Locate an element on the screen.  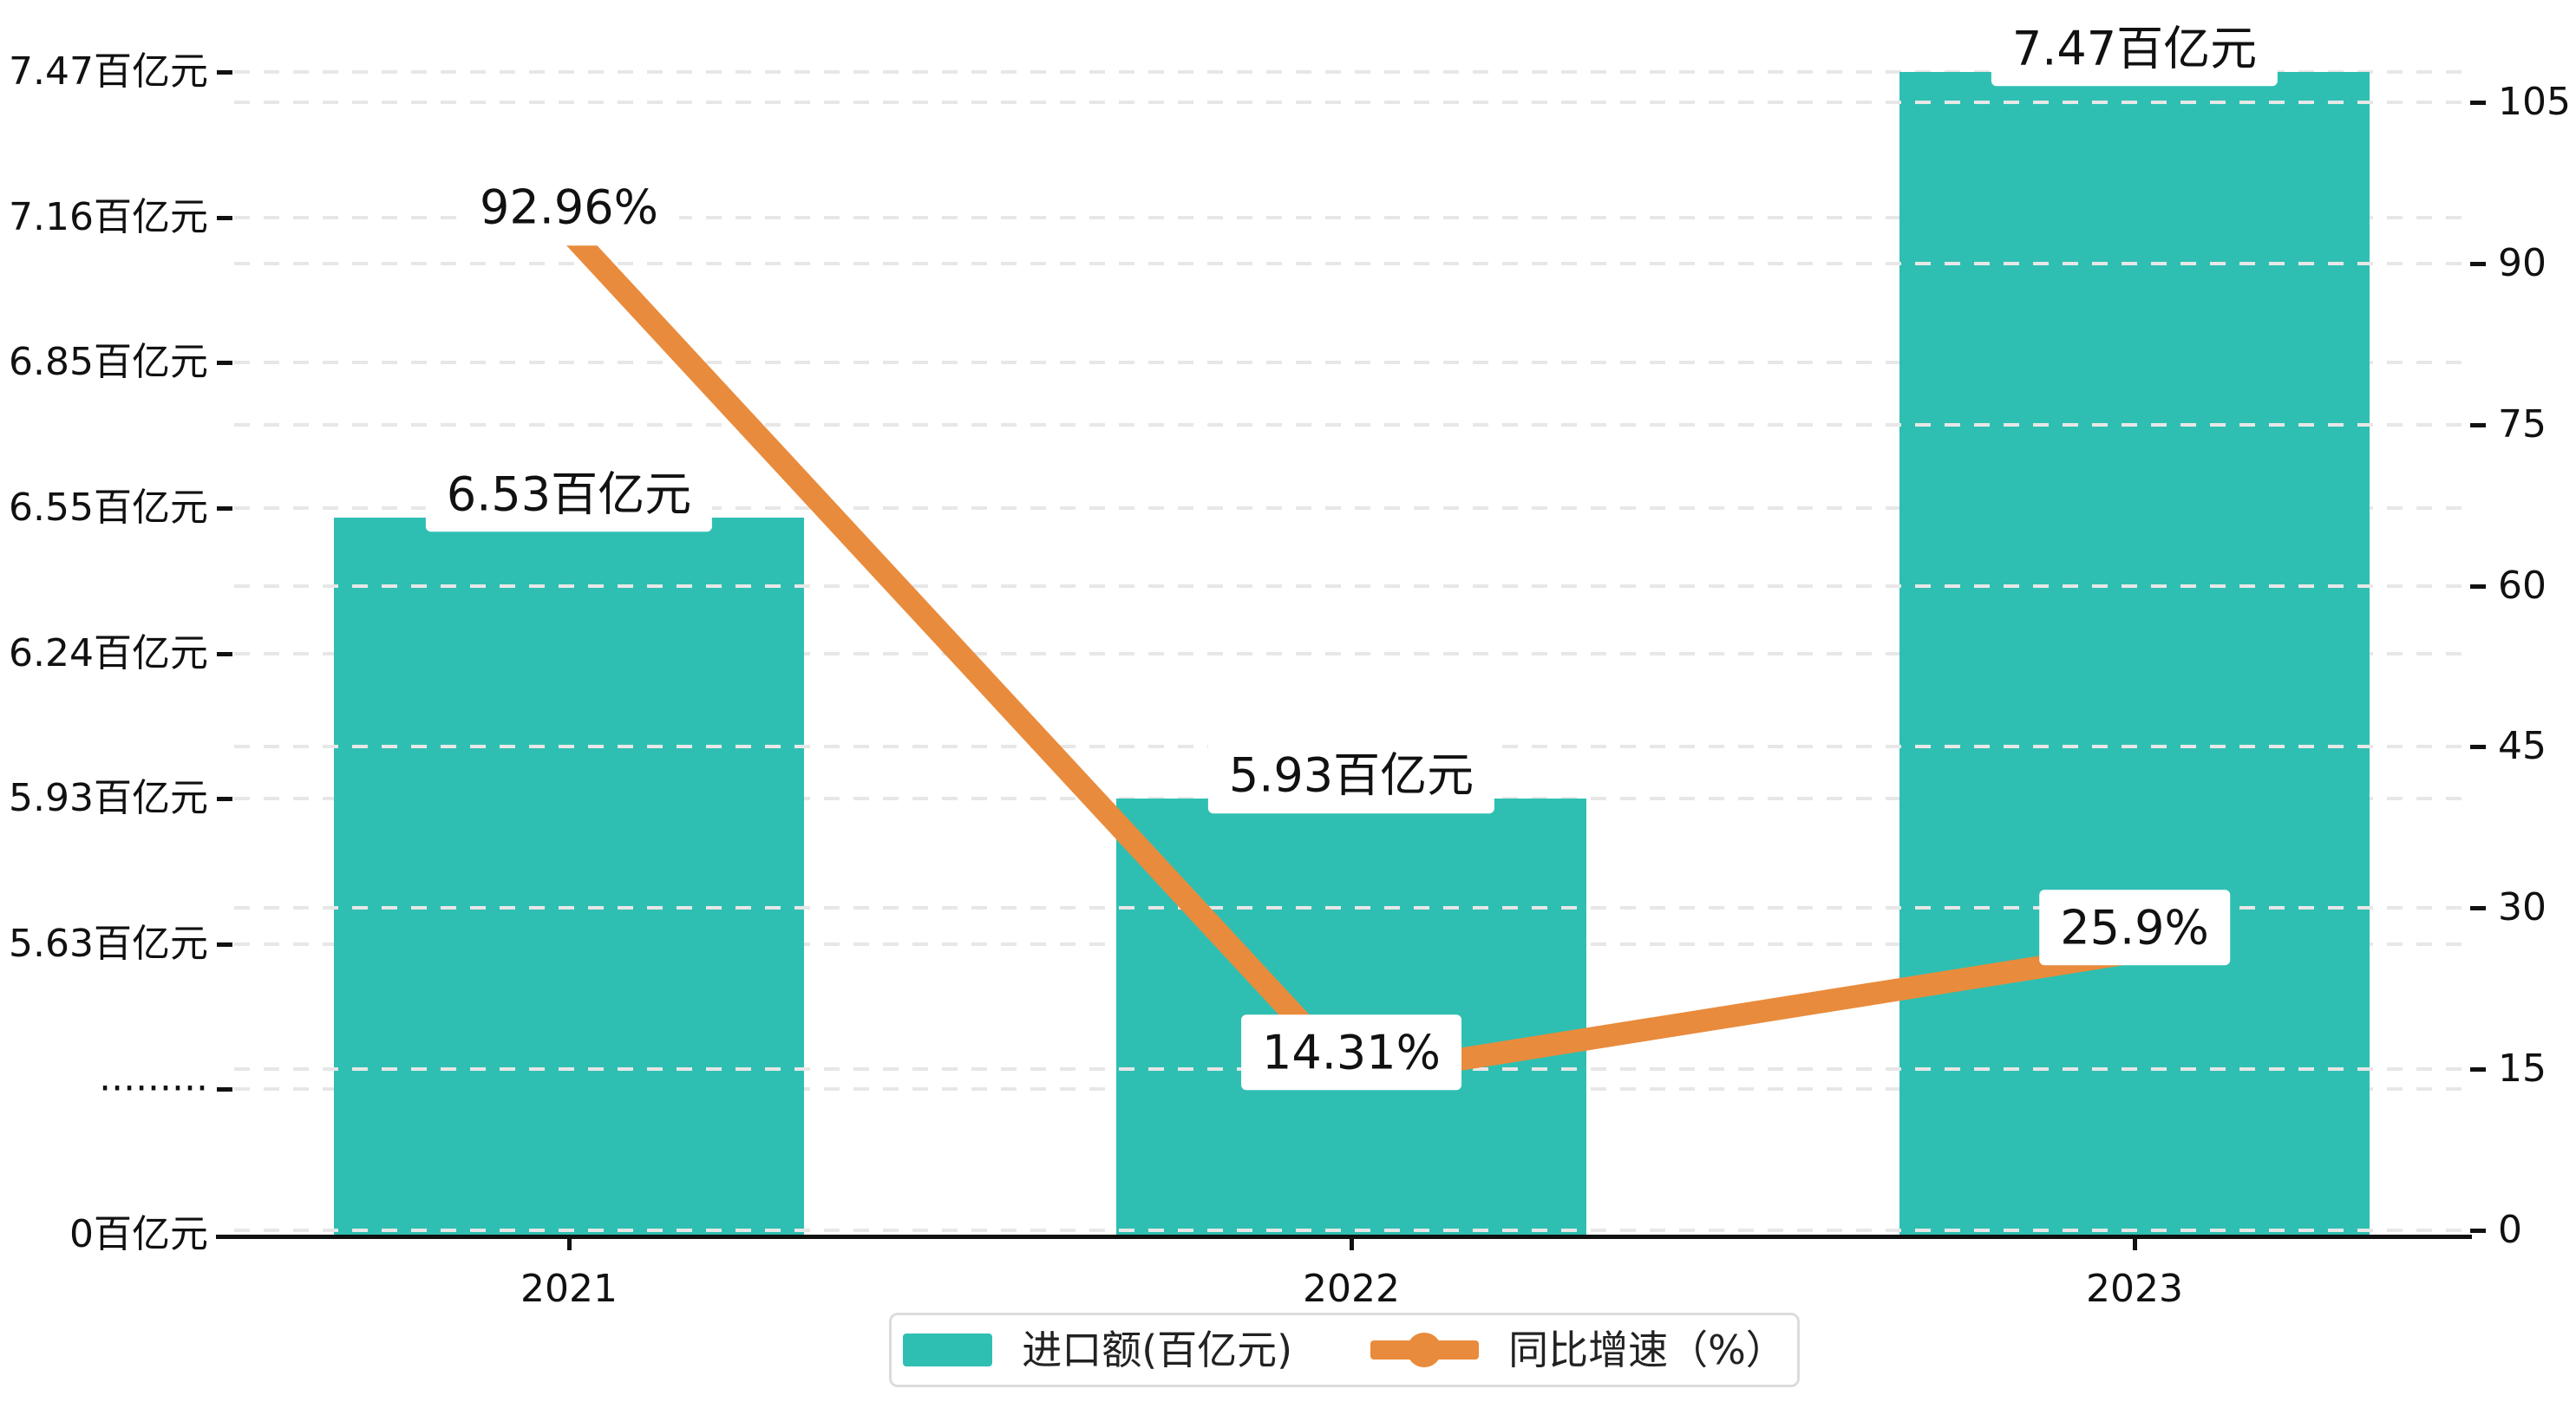
x-axis-label-2023: 2023 is located at coordinates (2134, 1289).